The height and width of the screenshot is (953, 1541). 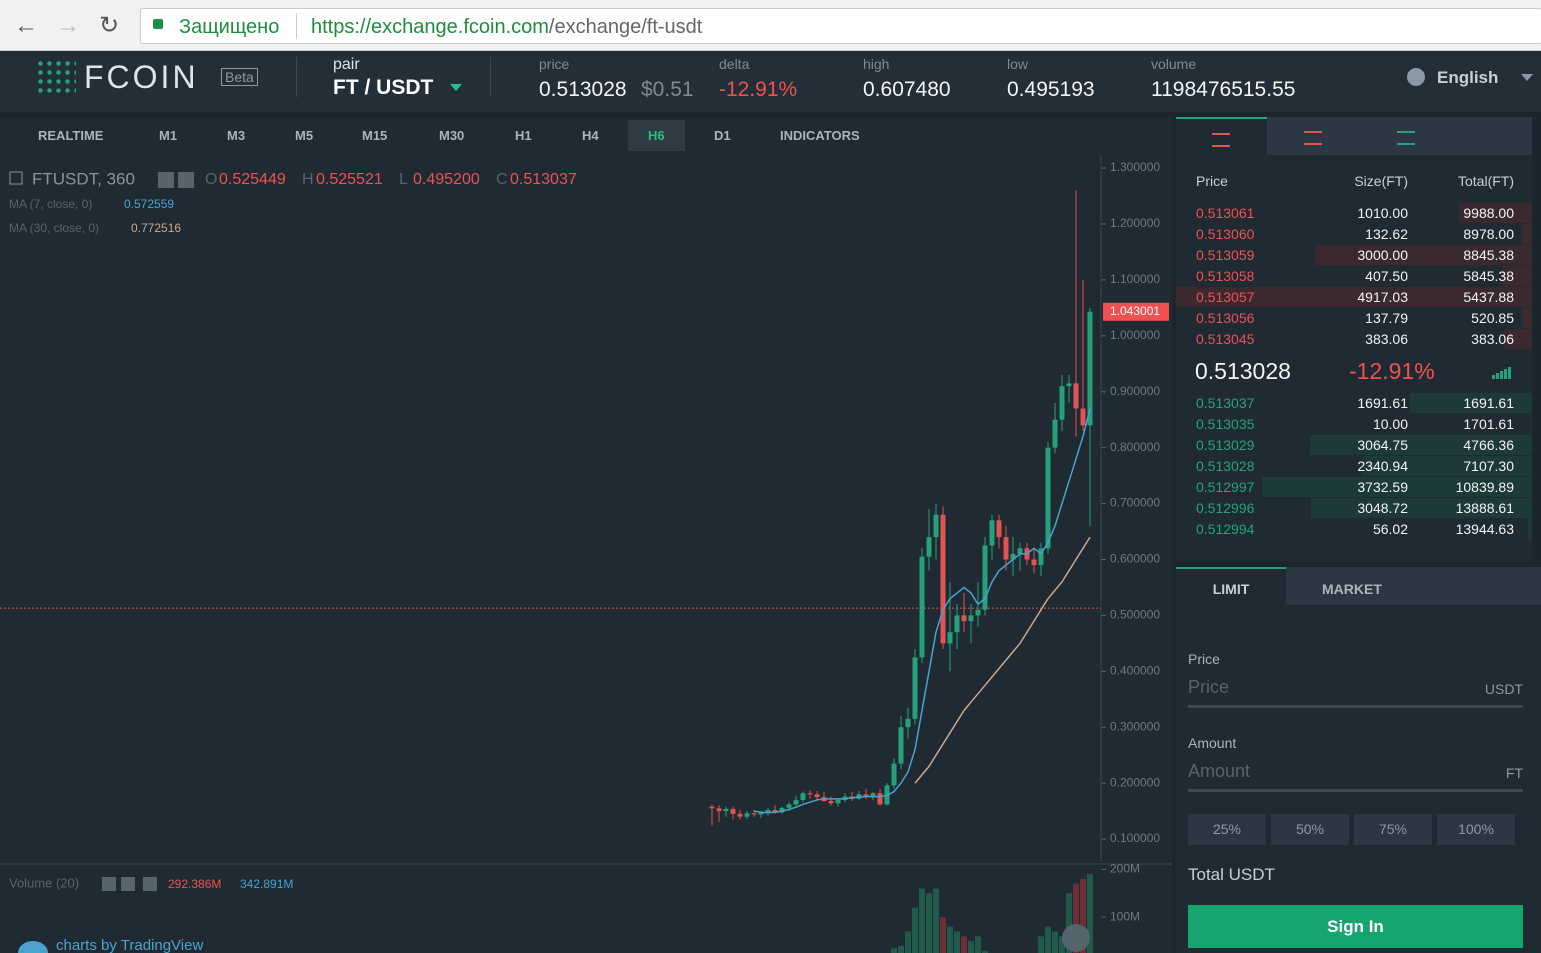 I want to click on y-tick-label: 0.700000, so click(x=1135, y=503).